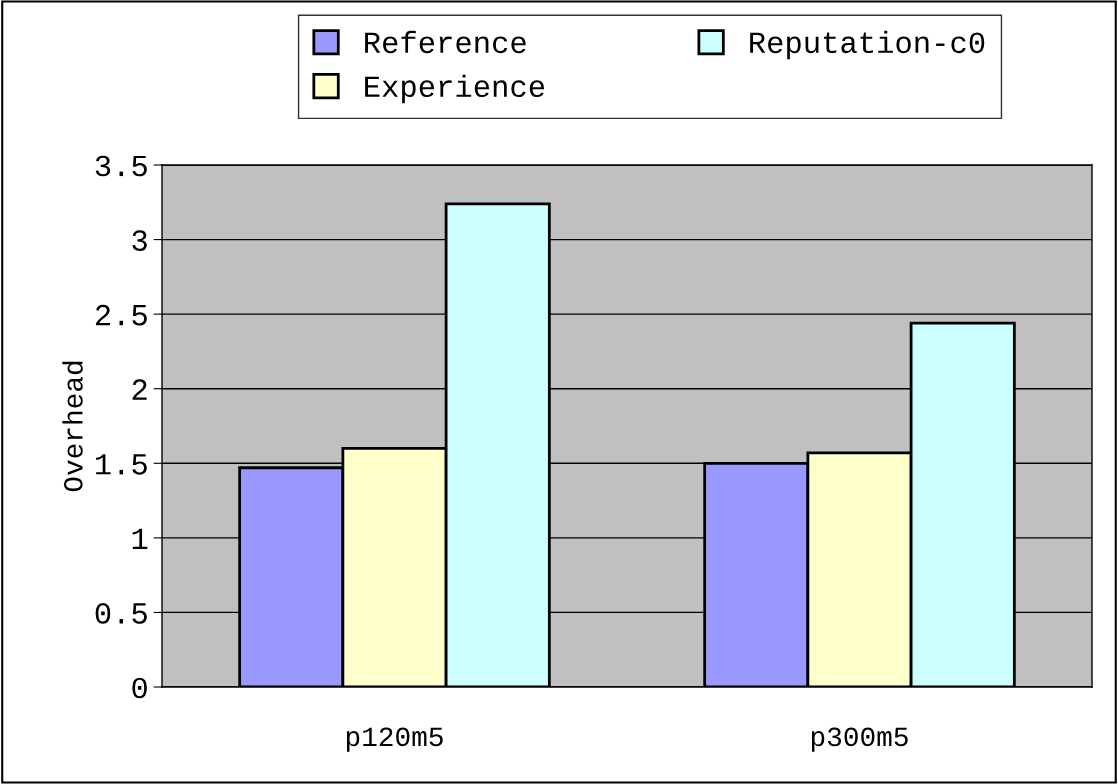  Describe the element at coordinates (859, 739) in the screenshot. I see `x-tick-label: p300m5` at that location.